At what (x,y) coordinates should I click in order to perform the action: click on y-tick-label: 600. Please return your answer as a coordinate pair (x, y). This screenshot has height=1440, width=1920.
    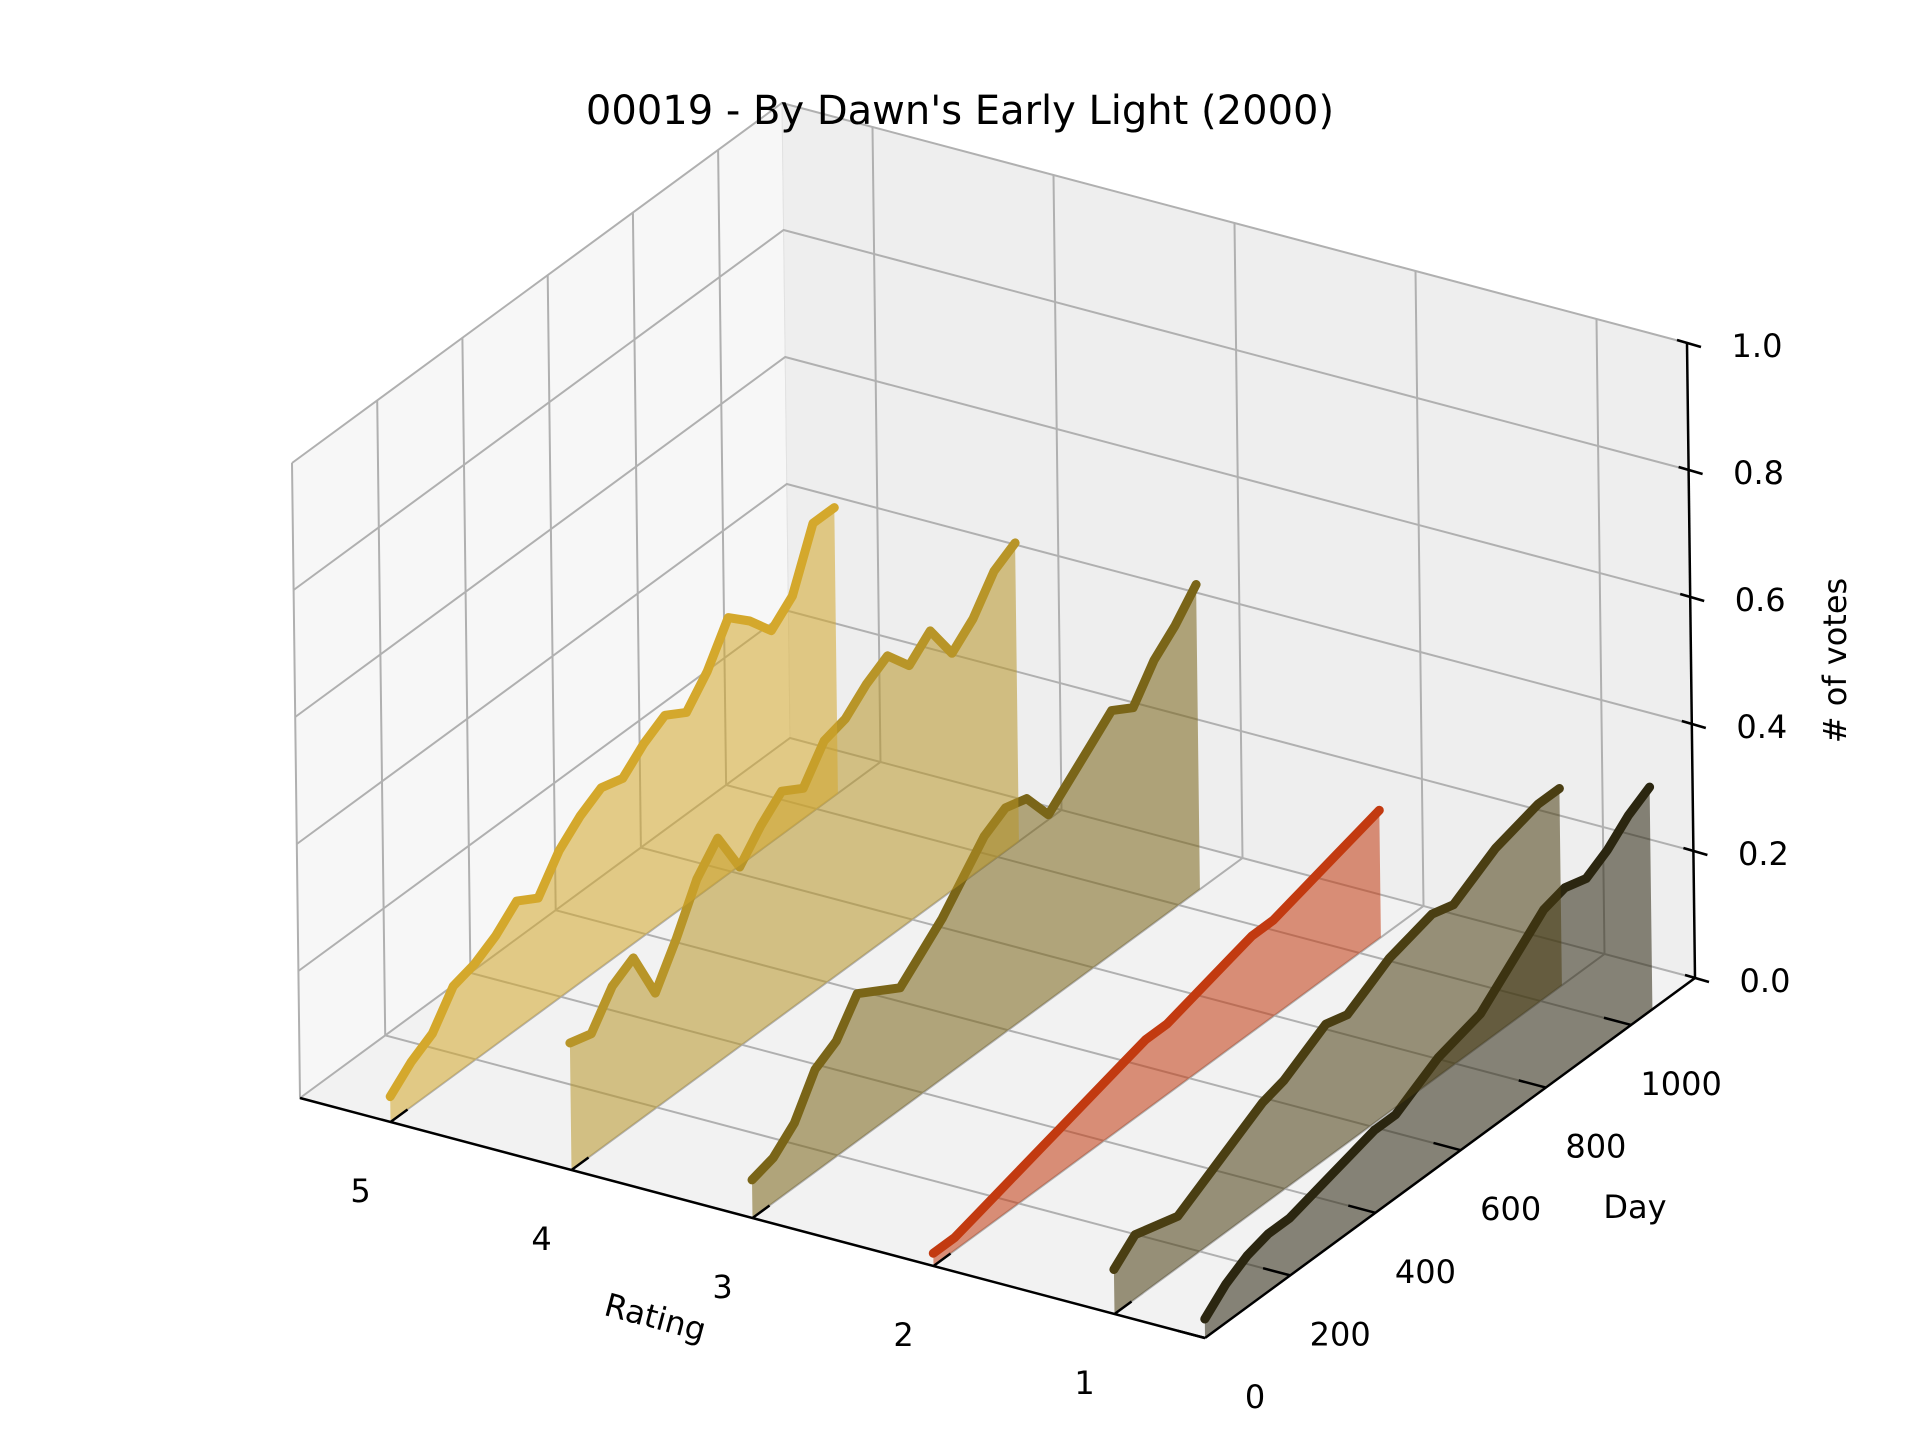
    Looking at the image, I should click on (1510, 1209).